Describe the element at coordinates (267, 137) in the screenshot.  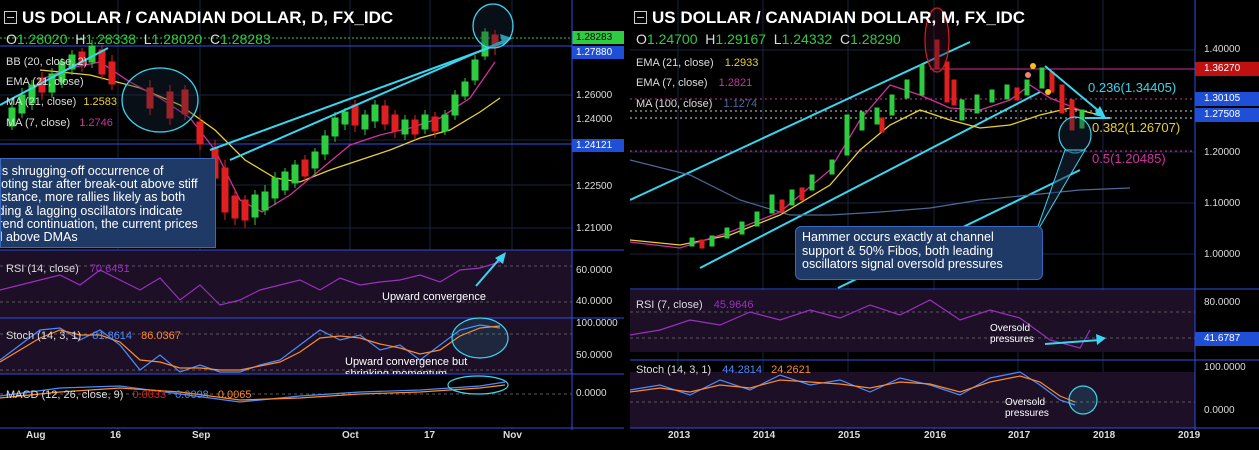
I see `ma-purple-line` at that location.